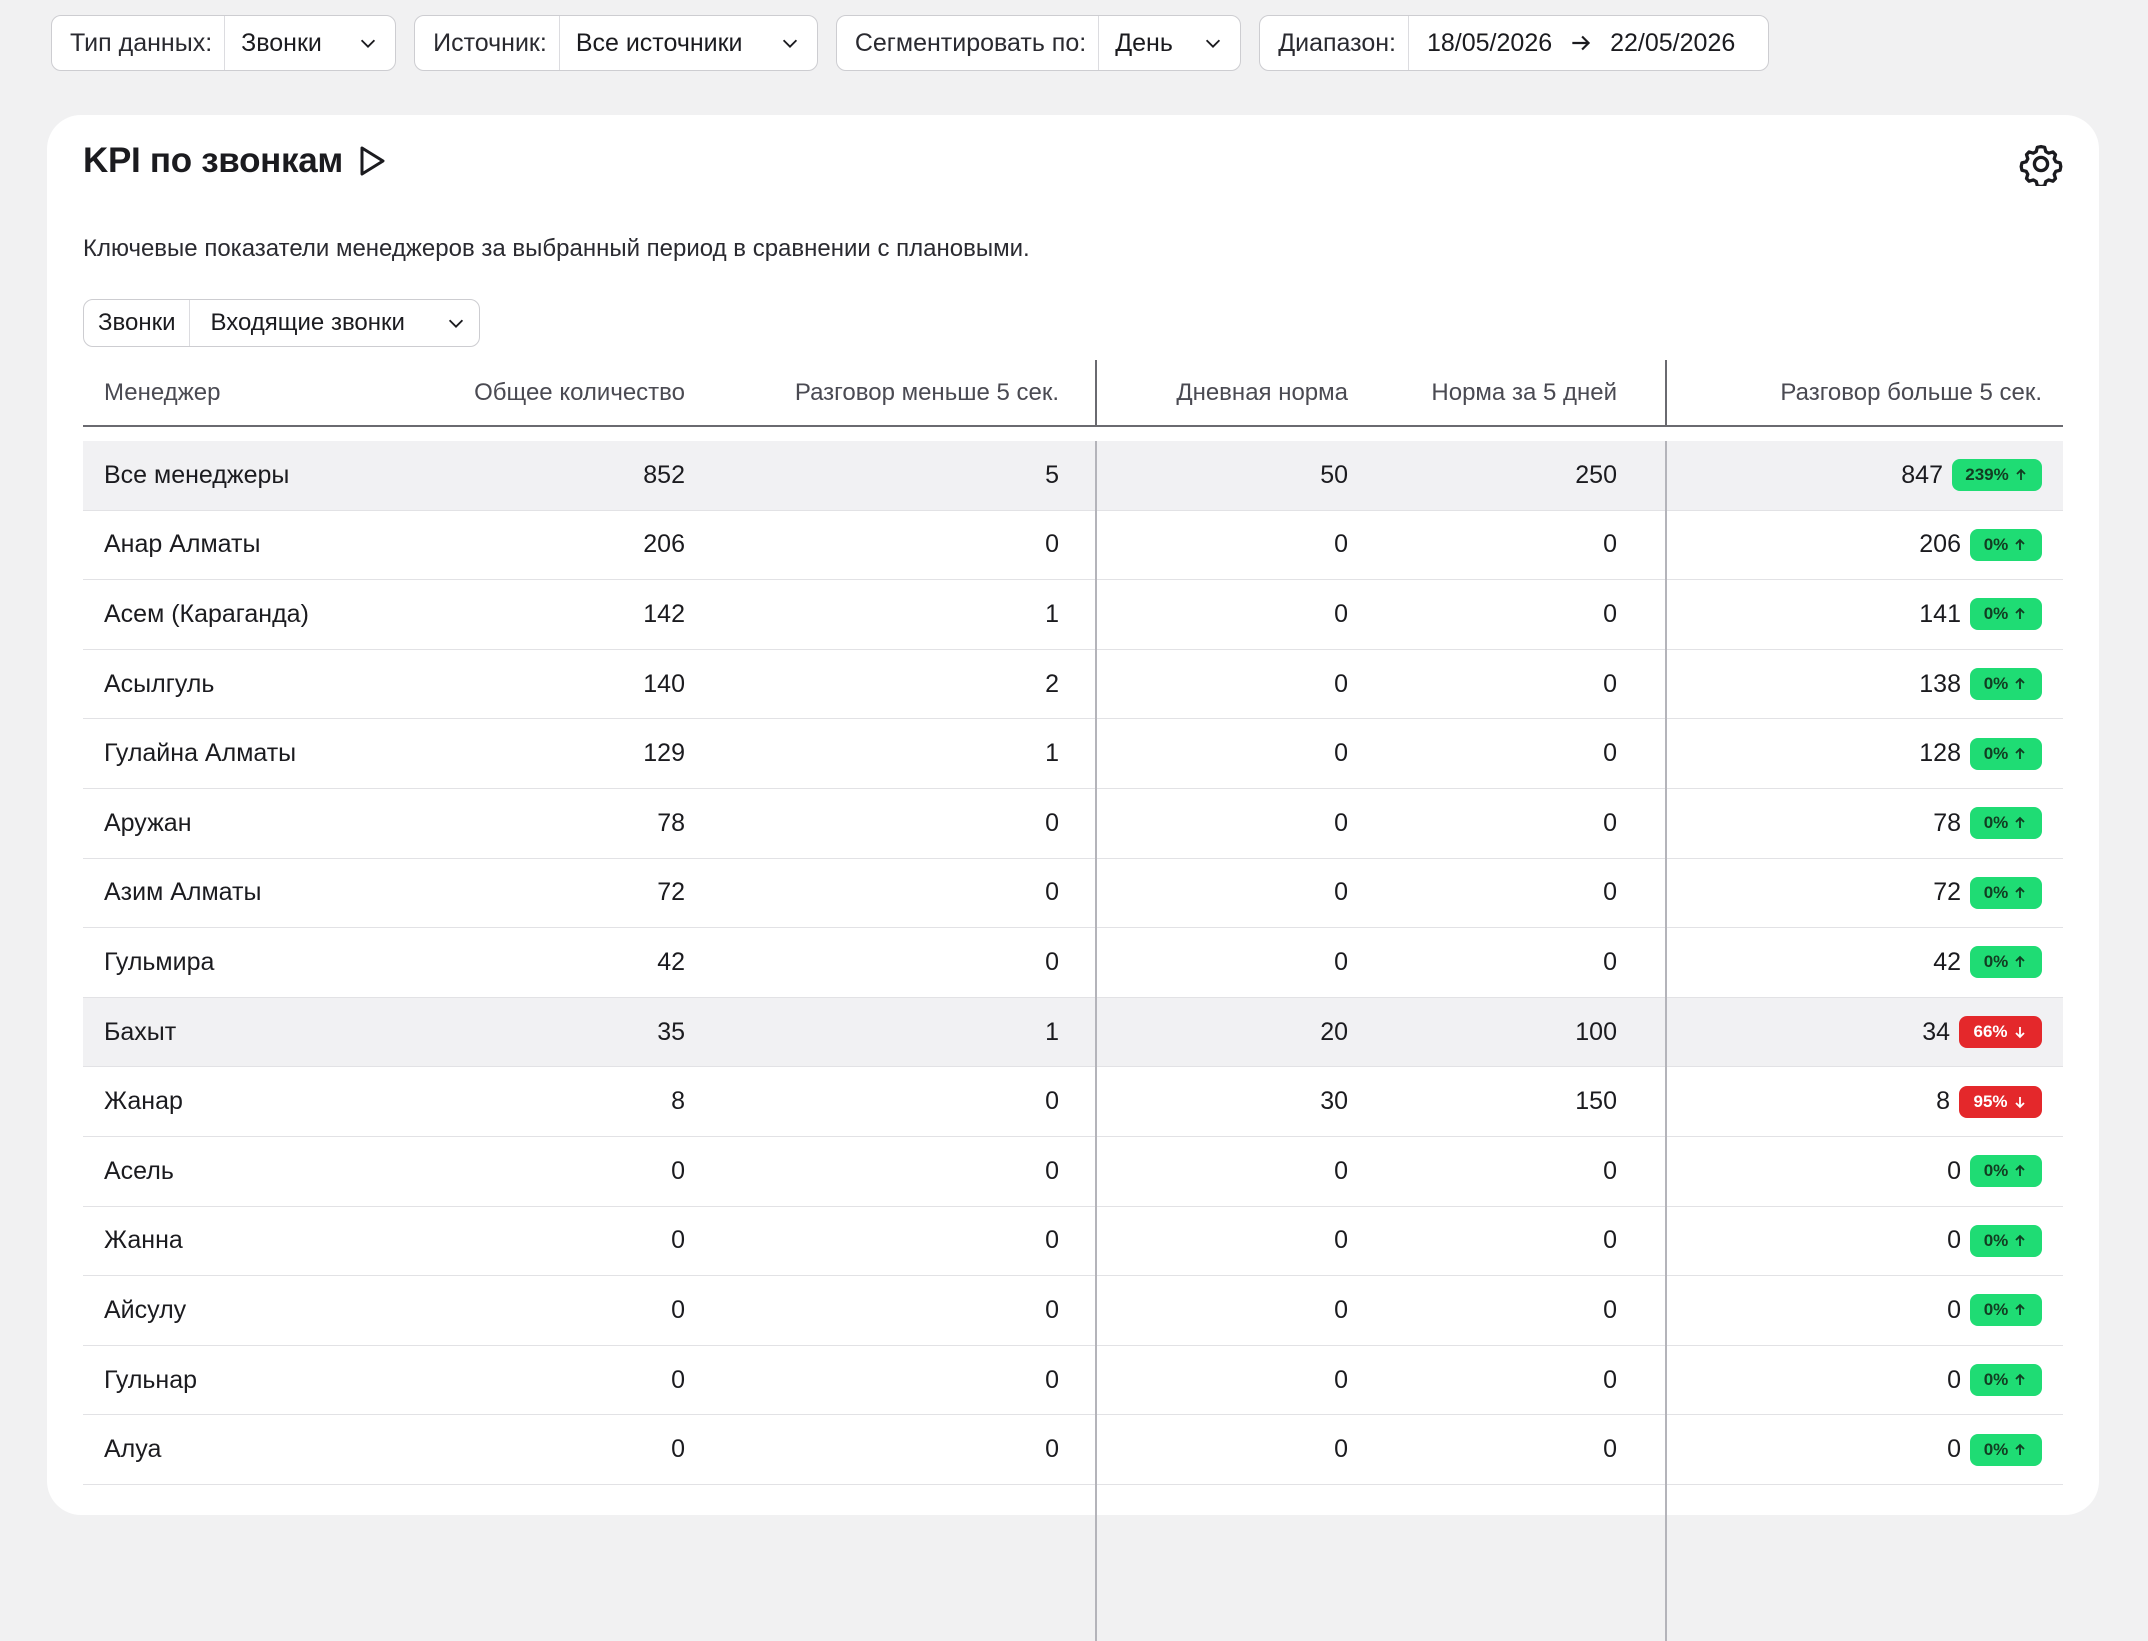 The width and height of the screenshot is (2148, 1641). I want to click on cell-total: 852, so click(664, 474).